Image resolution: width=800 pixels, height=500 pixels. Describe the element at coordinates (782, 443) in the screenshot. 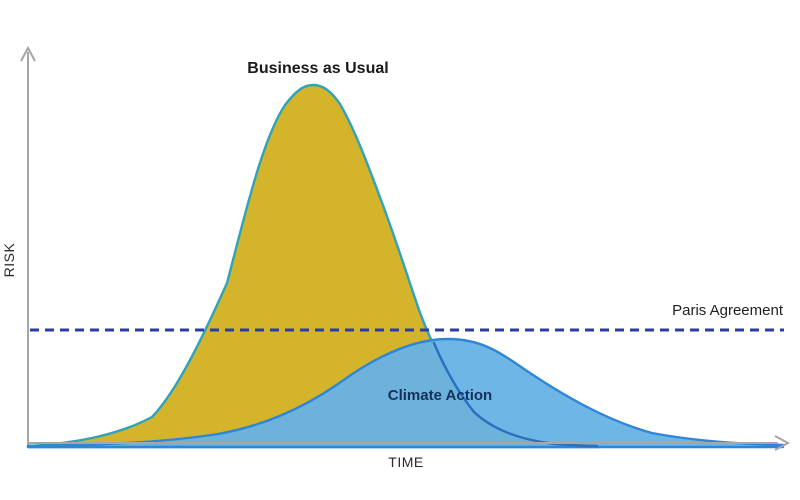

I see `x-axis-arrow-icon` at that location.